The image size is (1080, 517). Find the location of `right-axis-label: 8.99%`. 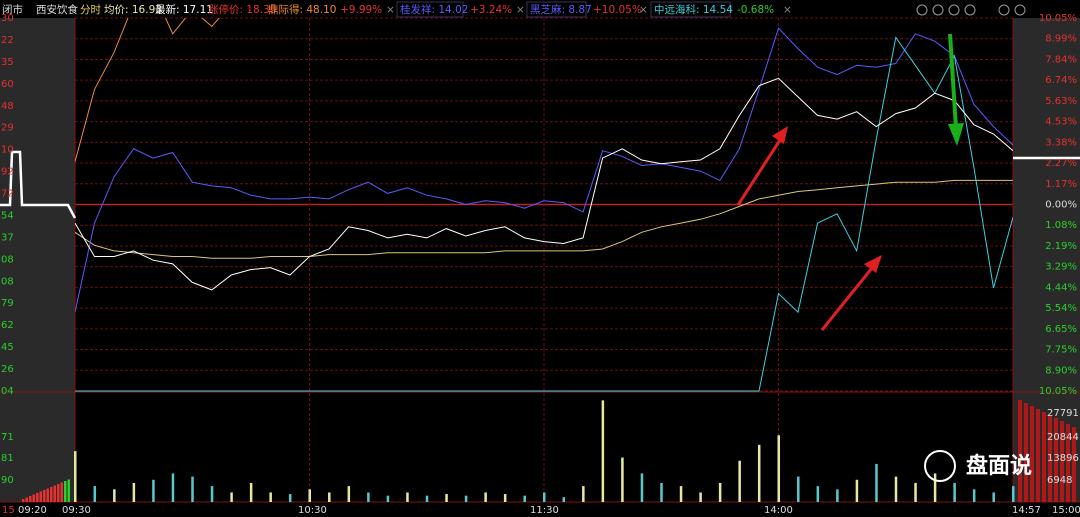

right-axis-label: 8.99% is located at coordinates (1061, 39).